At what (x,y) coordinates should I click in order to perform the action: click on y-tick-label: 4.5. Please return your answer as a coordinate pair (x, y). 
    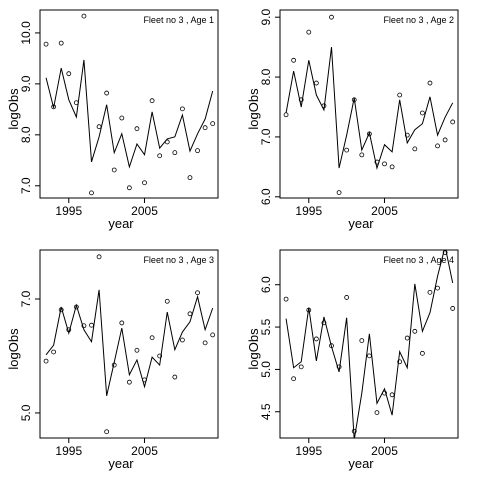
    Looking at the image, I should click on (266, 411).